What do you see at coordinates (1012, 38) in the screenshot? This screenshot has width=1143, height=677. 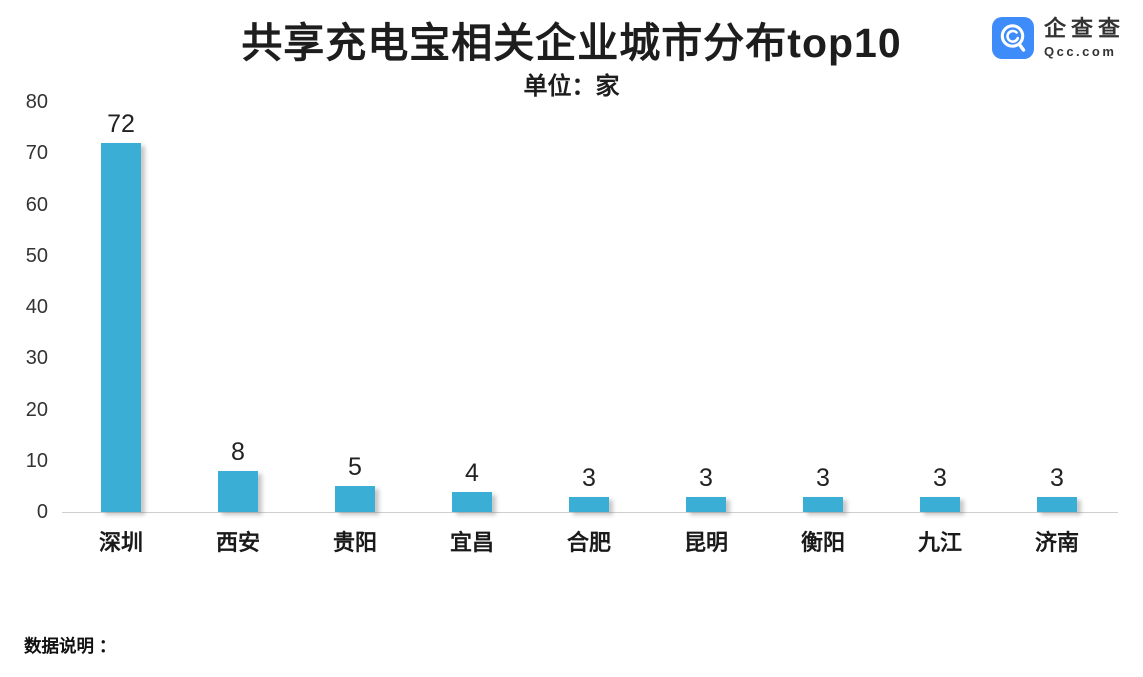 I see `qcc-magnifier-icon` at bounding box center [1012, 38].